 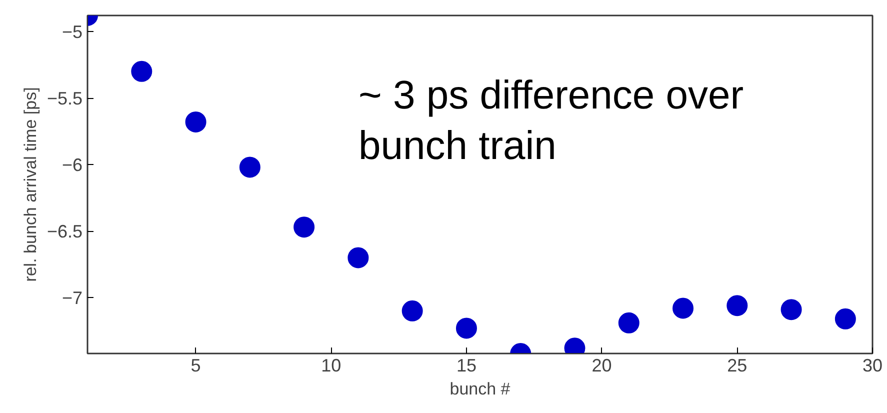 I want to click on x-tick-label: 15, so click(x=466, y=366).